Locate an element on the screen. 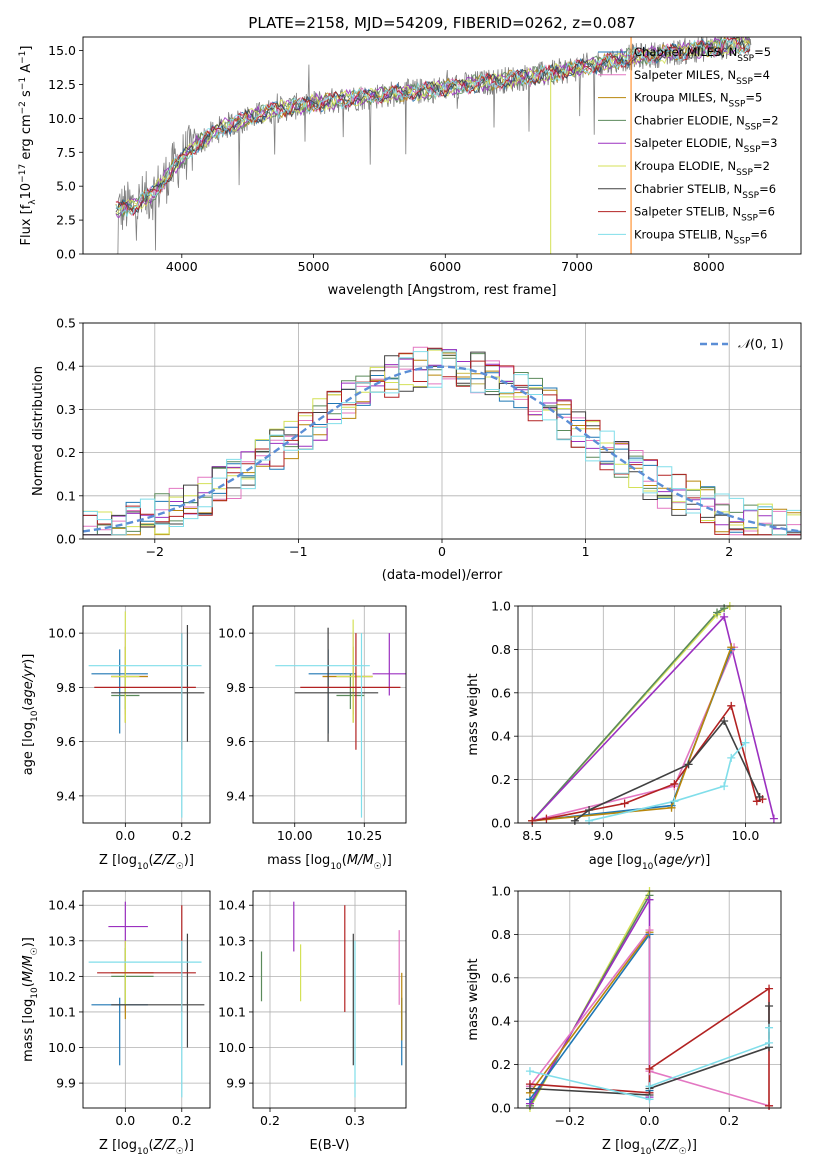 This screenshot has width=819, height=1170. x-tick-label: −0.2 is located at coordinates (570, 1120).